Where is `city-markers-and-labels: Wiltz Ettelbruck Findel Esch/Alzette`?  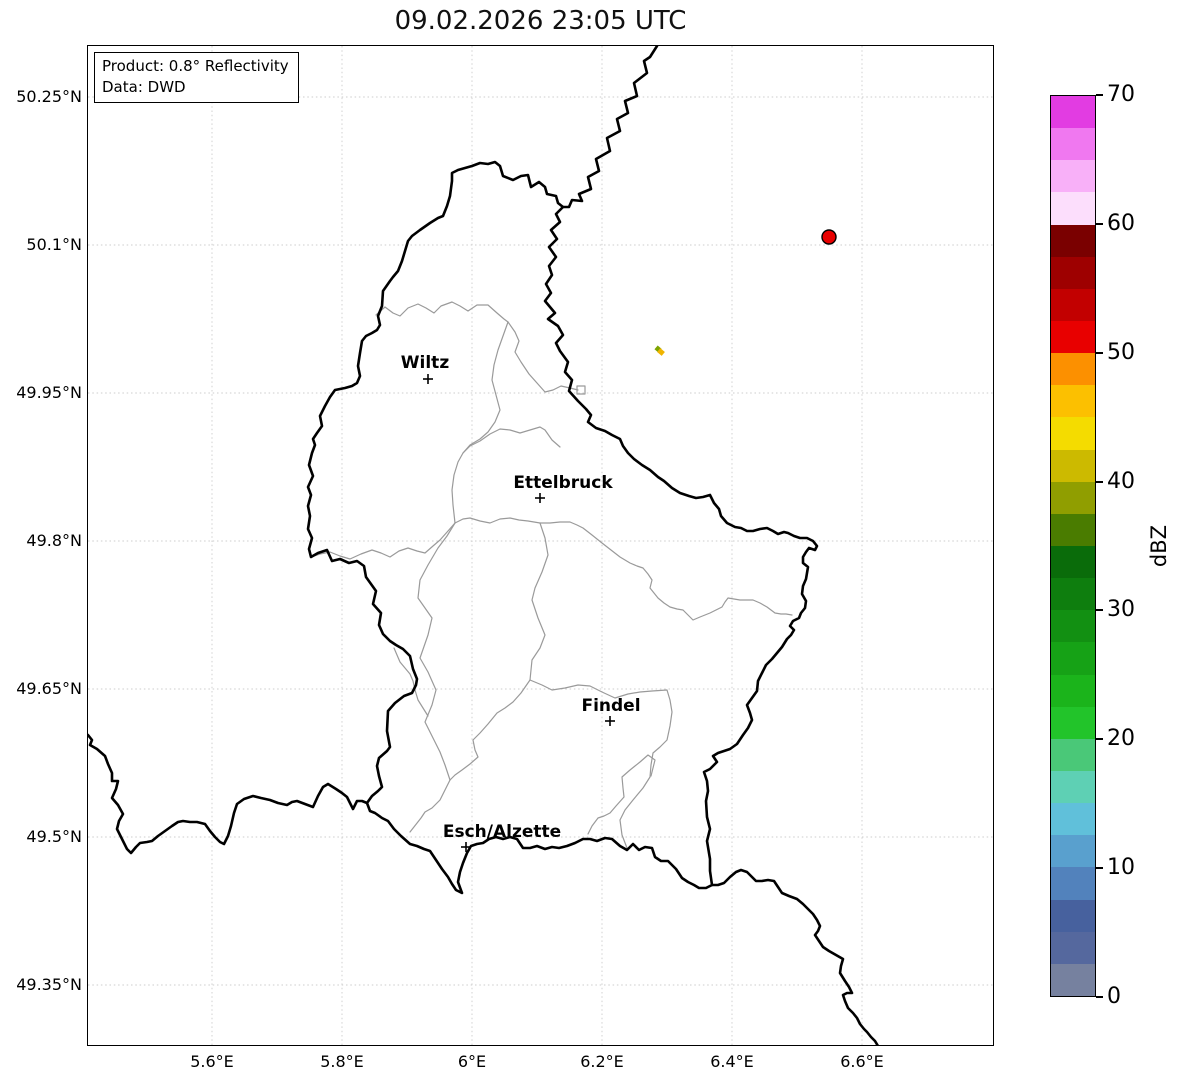
city-markers-and-labels: Wiltz Ettelbruck Findel Esch/Alzette is located at coordinates (521, 602).